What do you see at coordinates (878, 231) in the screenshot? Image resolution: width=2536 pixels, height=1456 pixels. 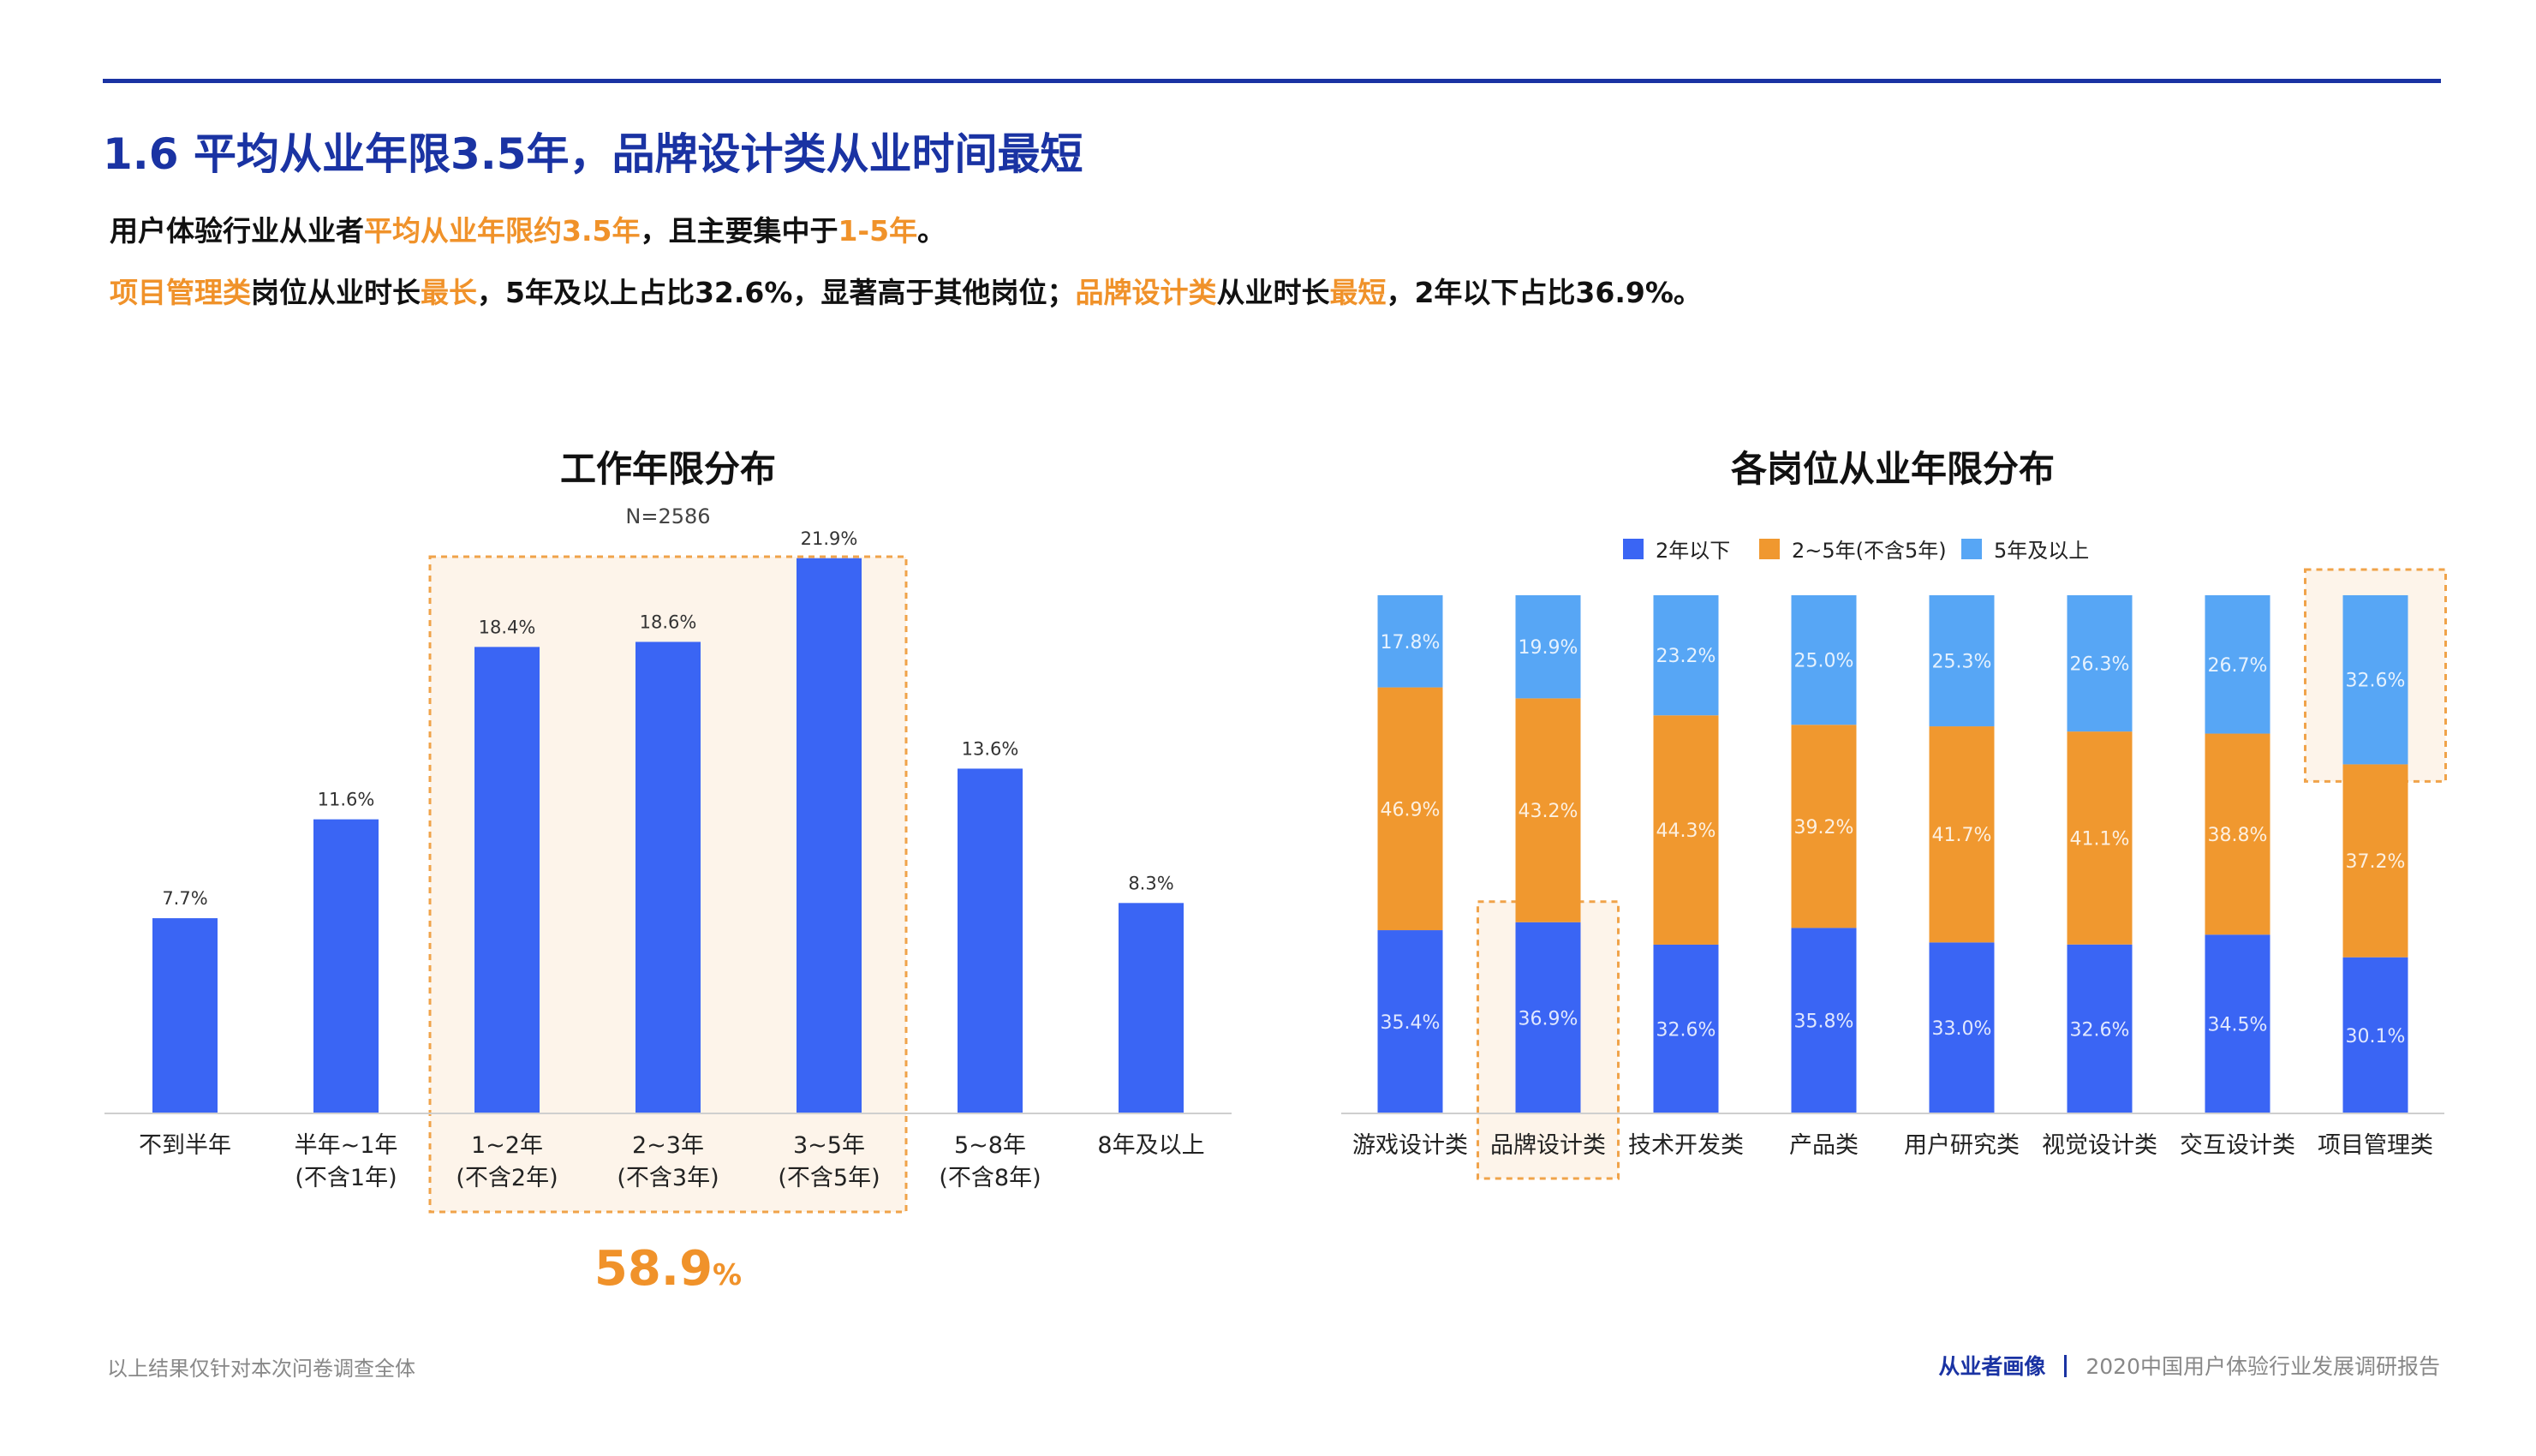 I see `highlight-text: 1-5年` at bounding box center [878, 231].